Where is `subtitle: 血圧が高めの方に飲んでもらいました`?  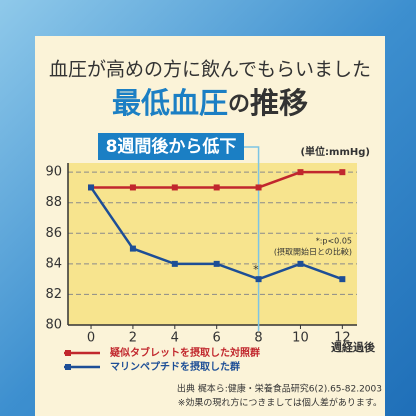
subtitle: 血圧が高めの方に飲んでもらいました is located at coordinates (210, 70).